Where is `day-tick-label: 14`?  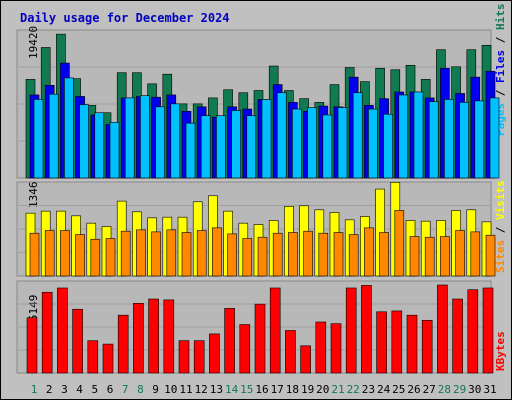
day-tick-label: 14 is located at coordinates (232, 389).